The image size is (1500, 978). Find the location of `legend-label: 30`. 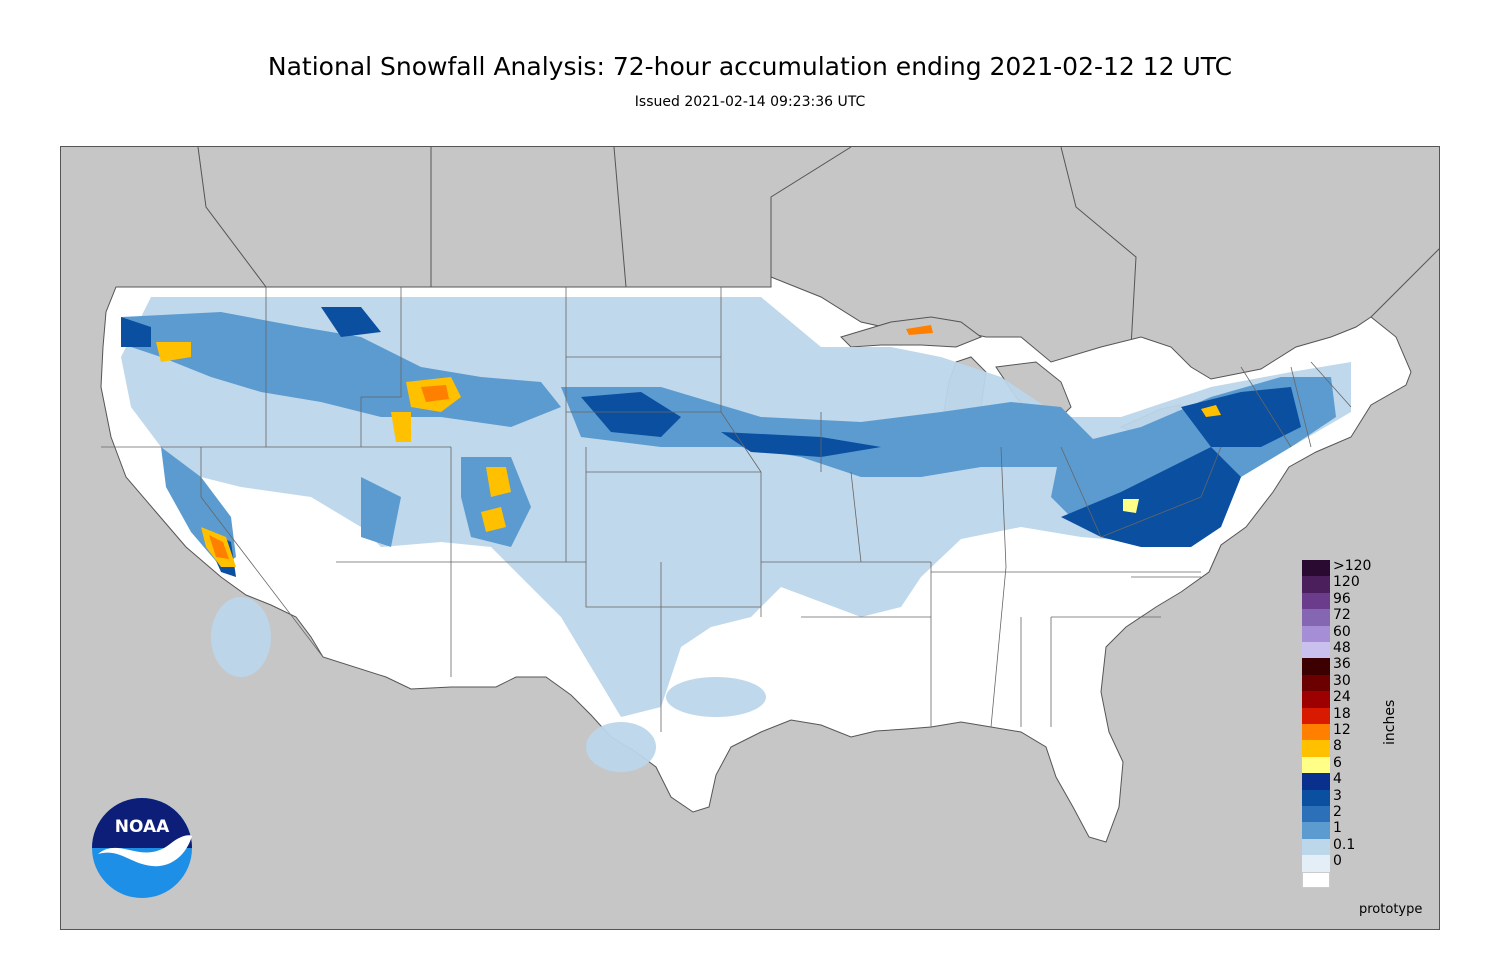

legend-label: 30 is located at coordinates (1342, 680).